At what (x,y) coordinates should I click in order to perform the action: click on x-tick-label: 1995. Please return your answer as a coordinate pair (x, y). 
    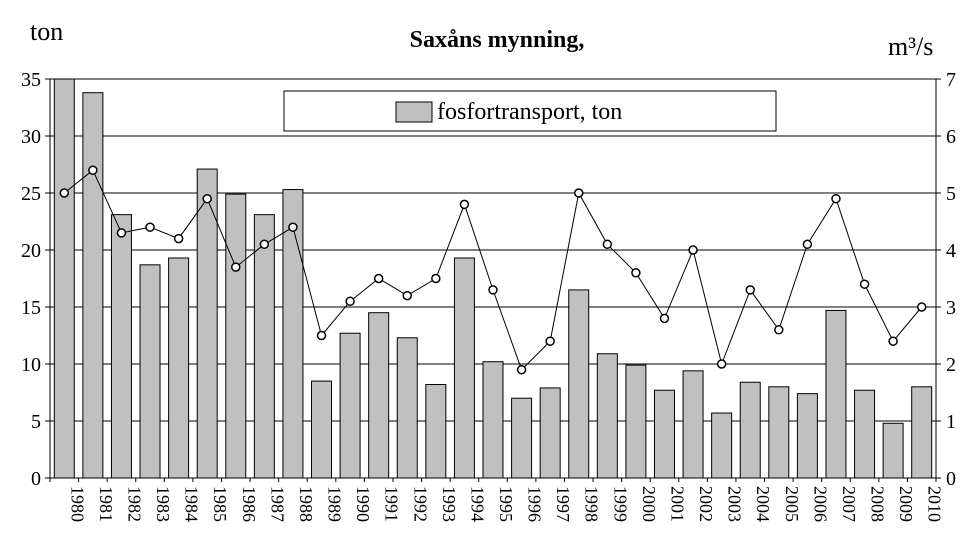
    Looking at the image, I should click on (506, 504).